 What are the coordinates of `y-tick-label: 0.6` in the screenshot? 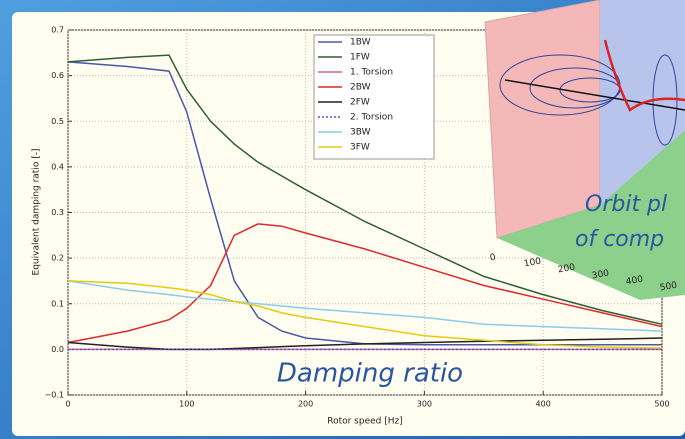 It's located at (57, 75).